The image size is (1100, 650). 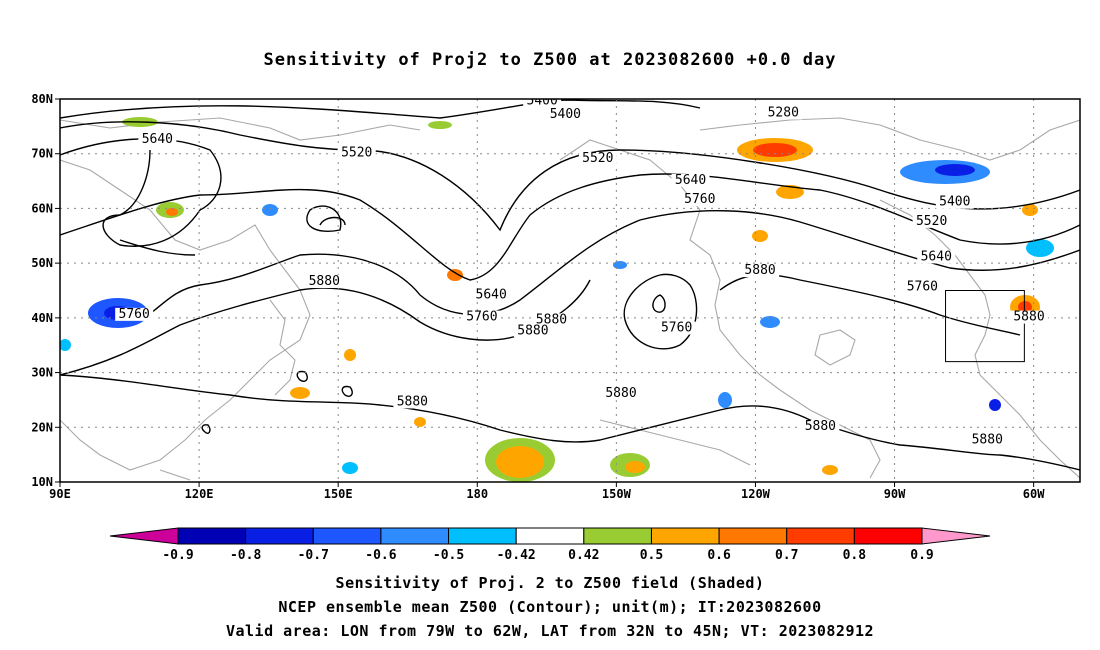 What do you see at coordinates (42, 154) in the screenshot?
I see `lat-tick-label: 70N` at bounding box center [42, 154].